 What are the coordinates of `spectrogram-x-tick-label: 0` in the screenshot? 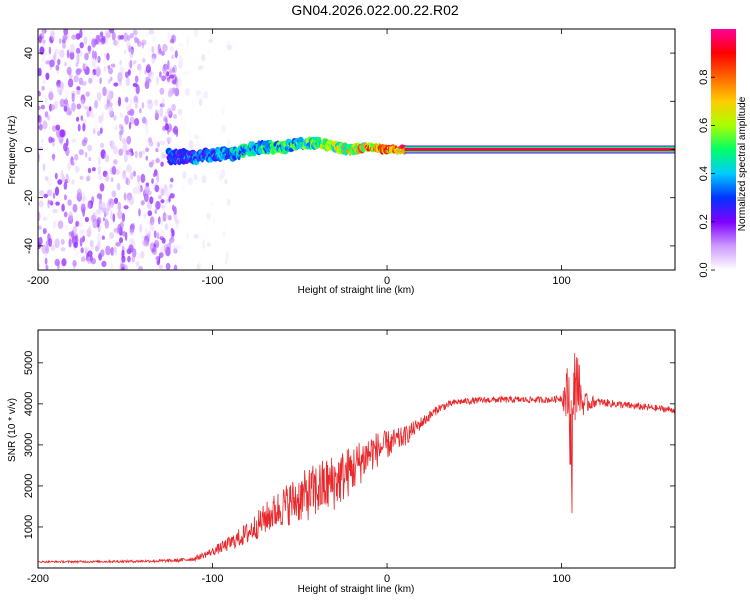 It's located at (387, 281).